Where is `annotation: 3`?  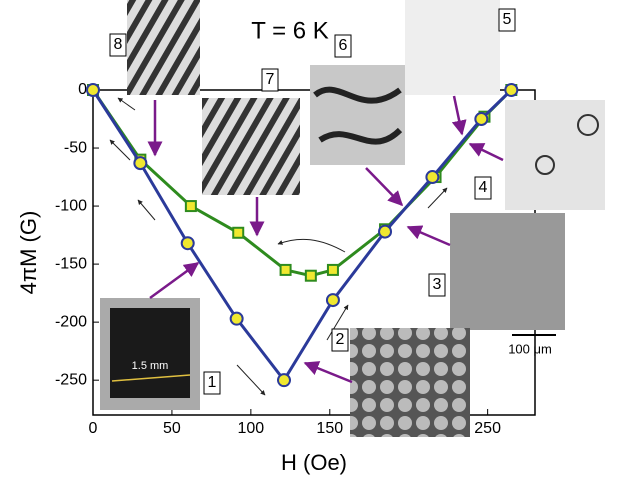 annotation: 3 is located at coordinates (437, 284).